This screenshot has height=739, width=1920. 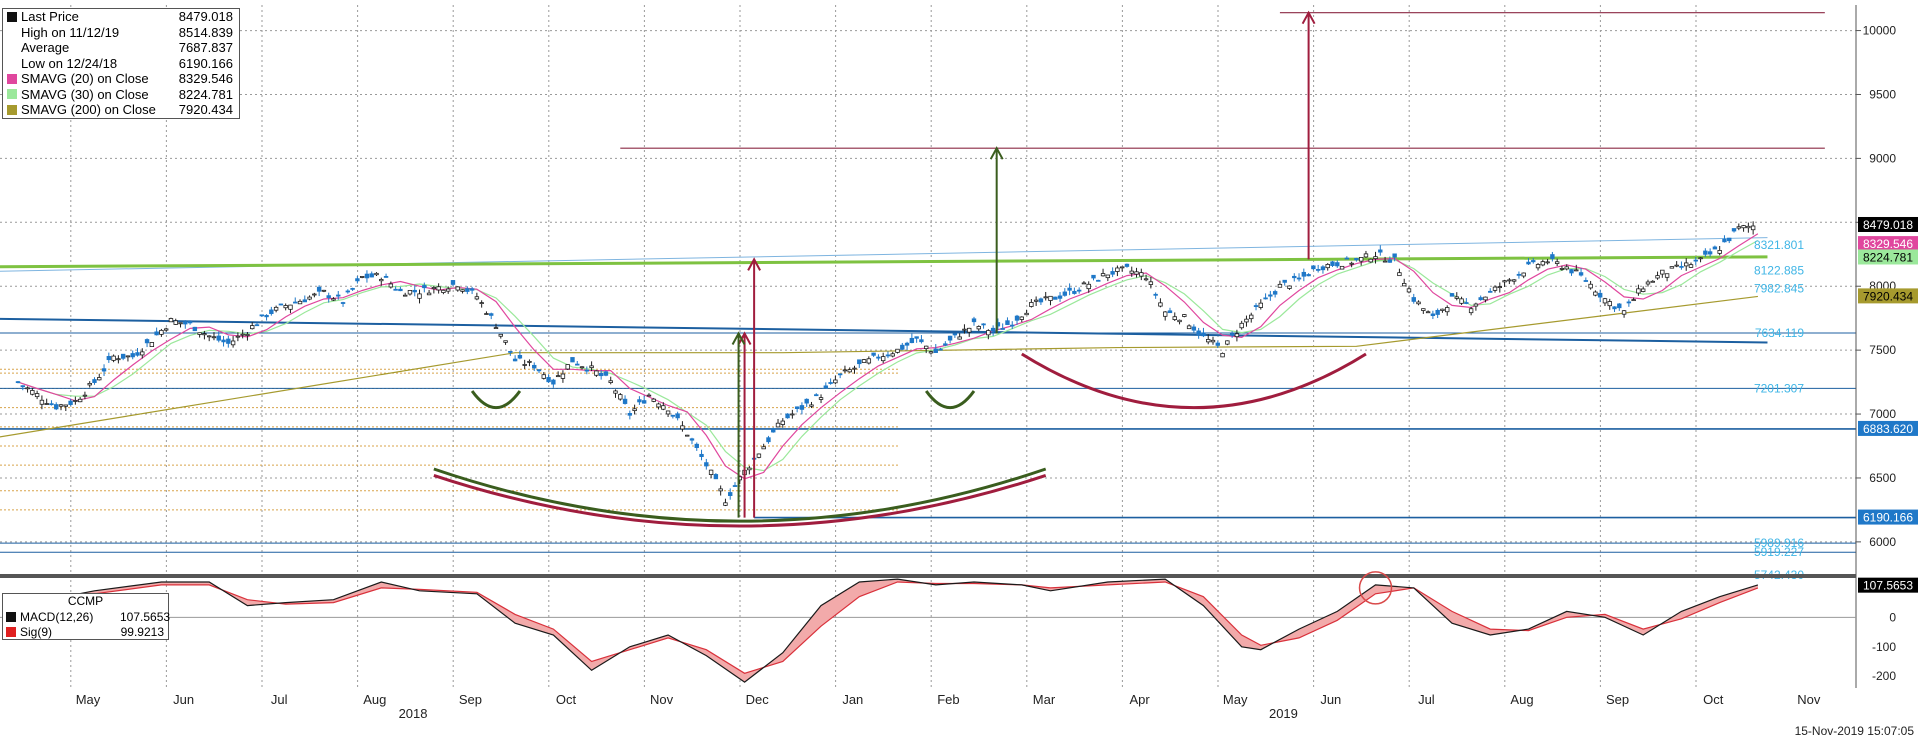 What do you see at coordinates (1888, 518) in the screenshot?
I see `price-label: 6190.166` at bounding box center [1888, 518].